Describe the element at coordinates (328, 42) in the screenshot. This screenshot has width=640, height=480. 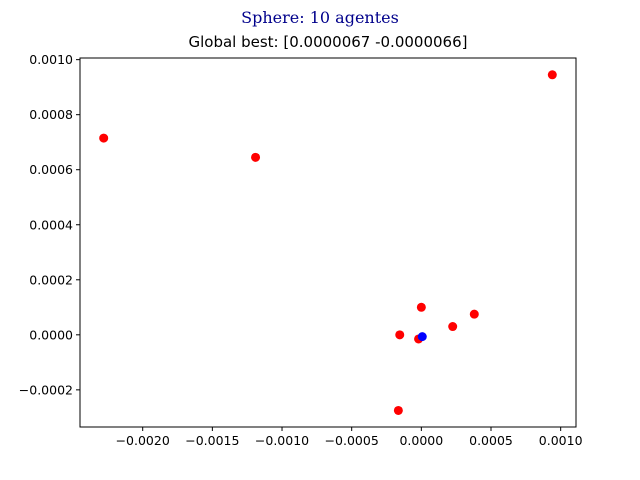
I see `axes-title: Global best: [0.0000067 -0.0000066]` at that location.